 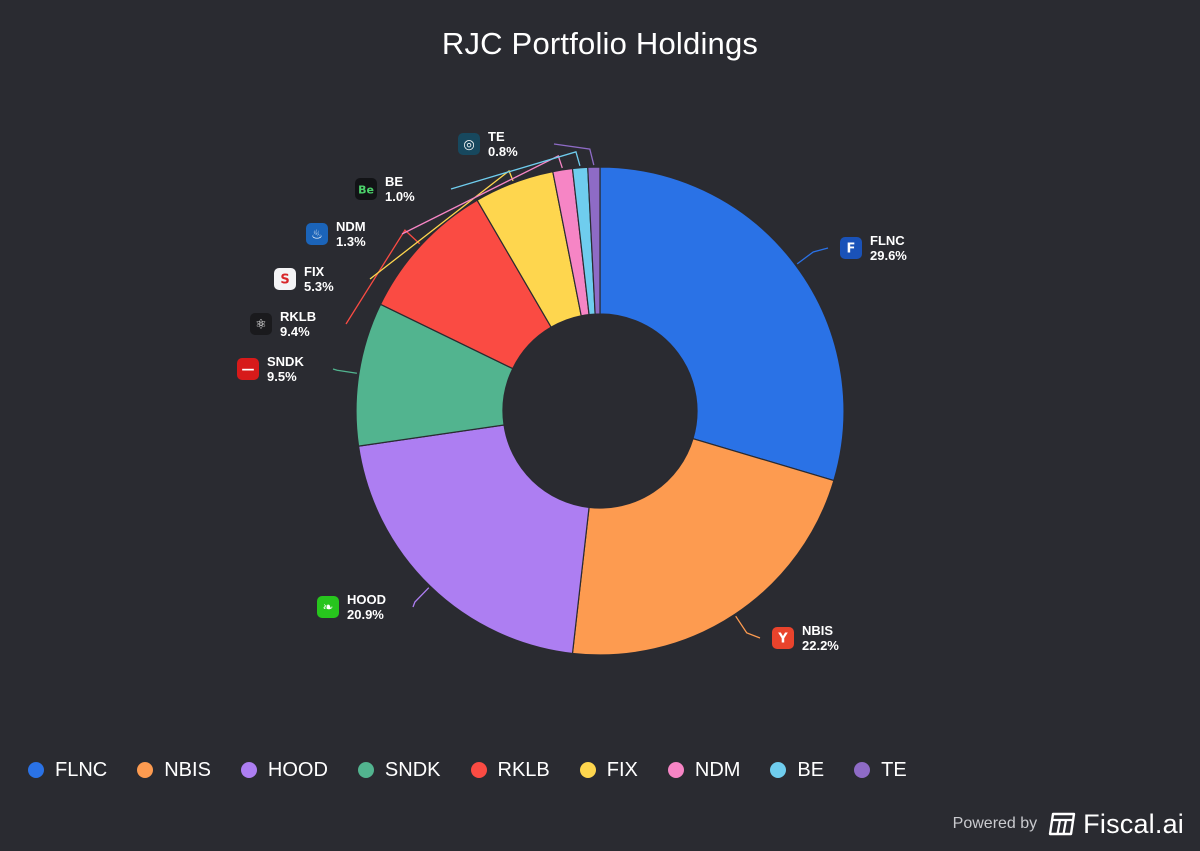 I want to click on legend-label: NDM, so click(x=717, y=769).